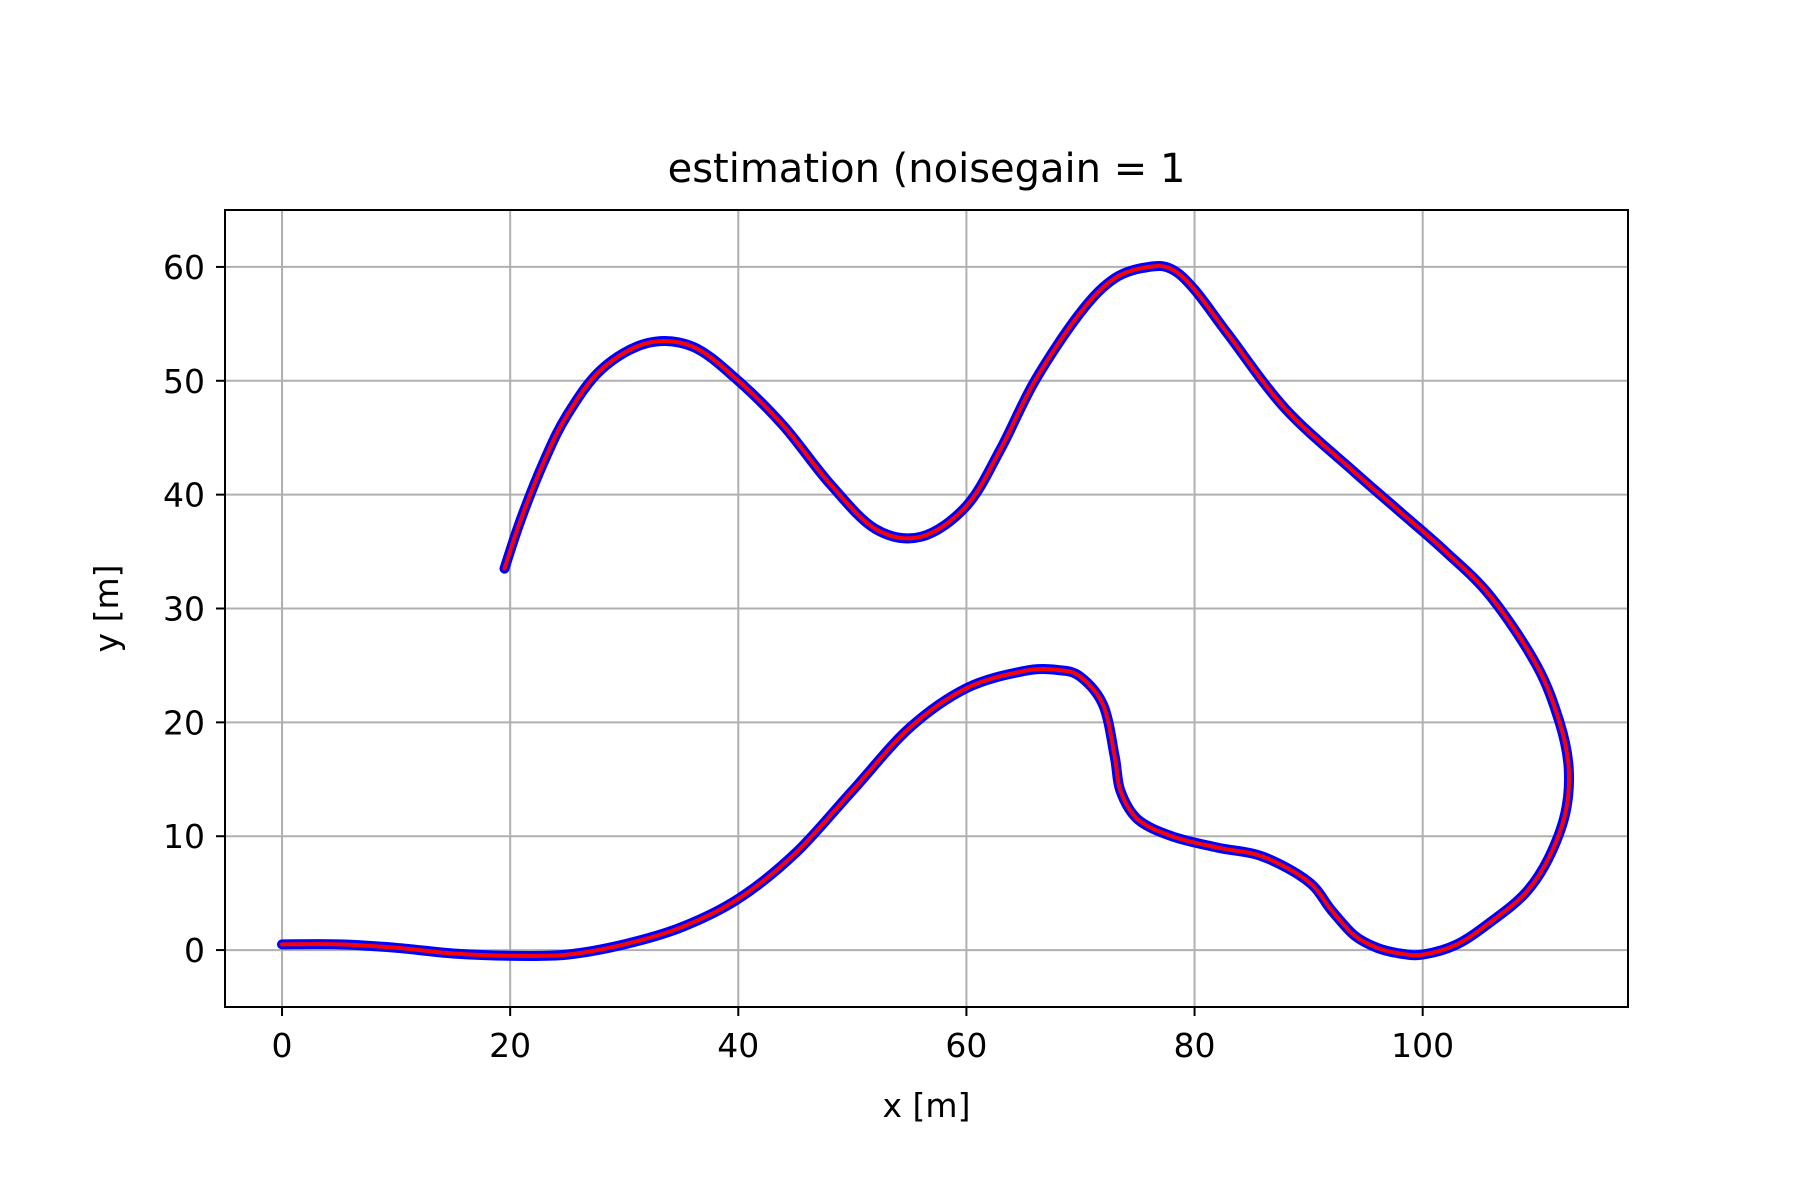 This screenshot has width=1800, height=1200. Describe the element at coordinates (106, 609) in the screenshot. I see `y-axis-label: y [m]` at that location.